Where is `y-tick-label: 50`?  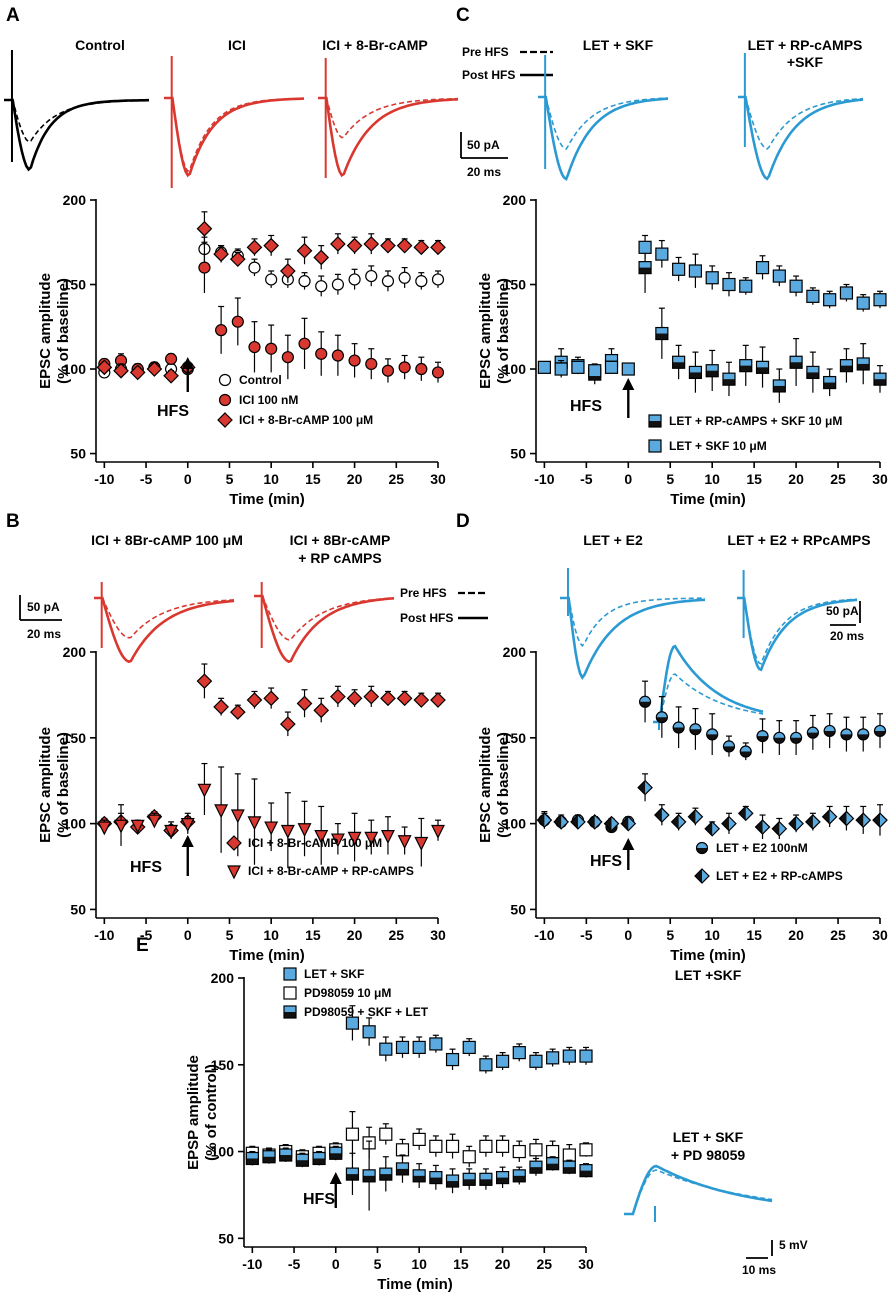 y-tick-label: 50 is located at coordinates (78, 454).